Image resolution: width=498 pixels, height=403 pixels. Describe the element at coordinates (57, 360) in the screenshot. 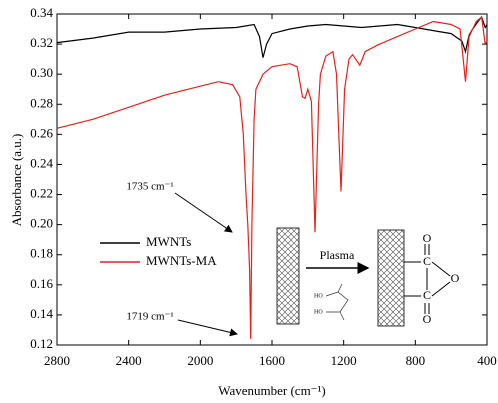

I see `x-tick-label: 2800` at that location.